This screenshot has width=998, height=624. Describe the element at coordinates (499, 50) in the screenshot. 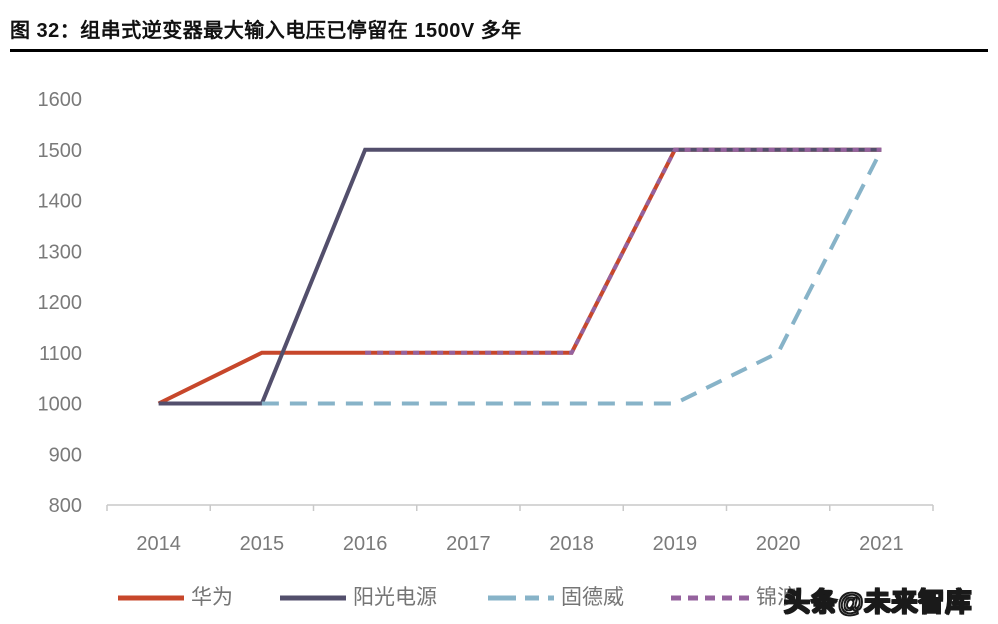

I see `title-underline-rule` at that location.